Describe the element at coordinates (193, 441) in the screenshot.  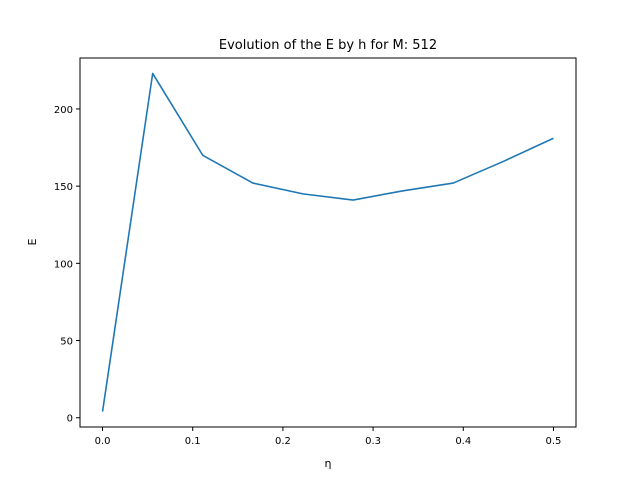
I see `x-tick-label: 0.1` at that location.